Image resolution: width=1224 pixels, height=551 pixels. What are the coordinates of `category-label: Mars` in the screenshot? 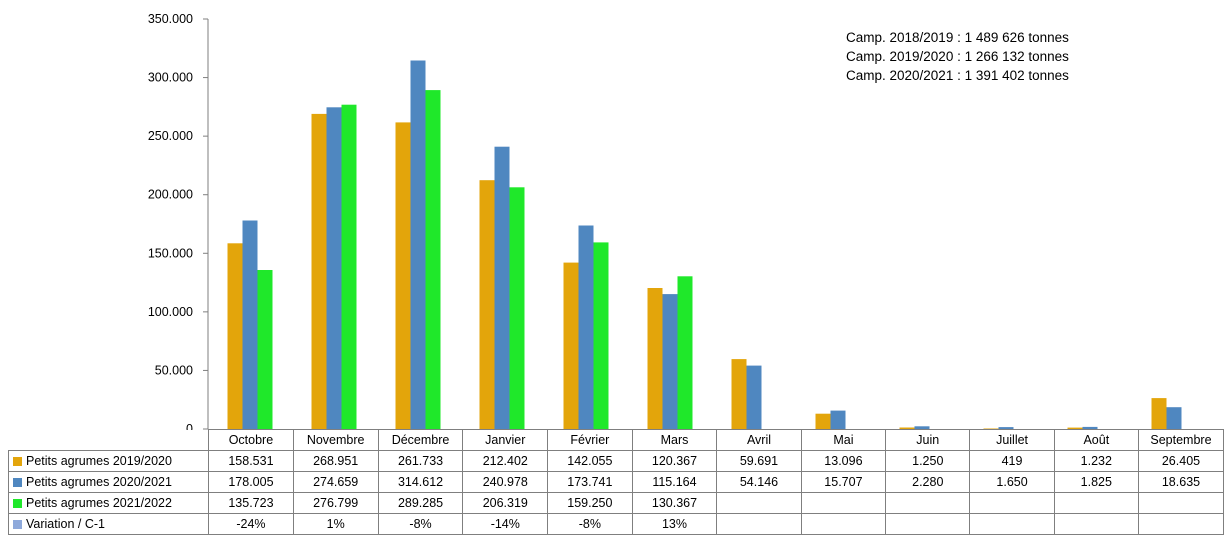 It's located at (674, 440).